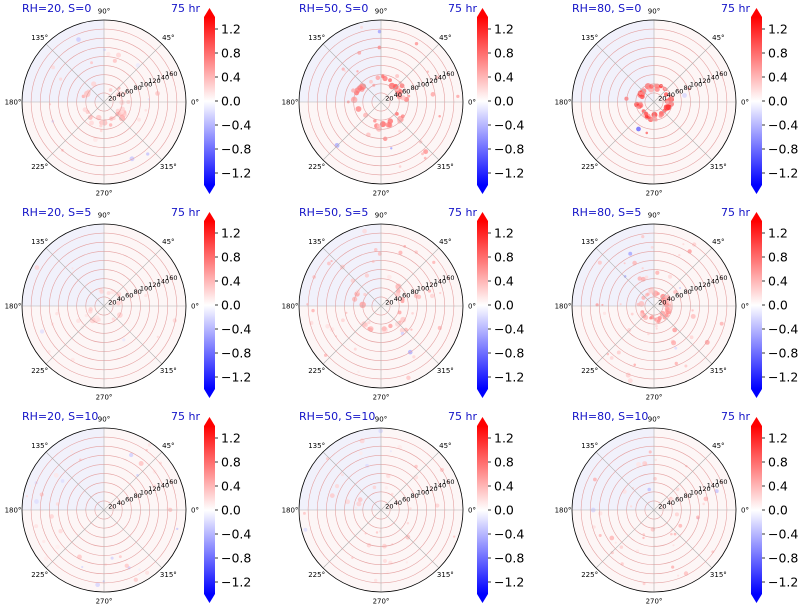 The width and height of the screenshot is (799, 612). Describe the element at coordinates (778, 438) in the screenshot. I see `colorbar-tick-label: 1.2` at that location.